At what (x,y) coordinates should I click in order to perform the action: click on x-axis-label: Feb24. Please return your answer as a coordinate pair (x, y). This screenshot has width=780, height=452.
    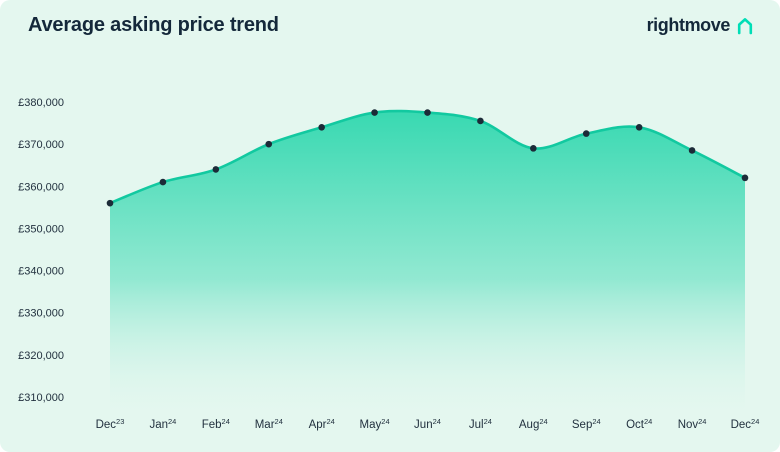
    Looking at the image, I should click on (216, 424).